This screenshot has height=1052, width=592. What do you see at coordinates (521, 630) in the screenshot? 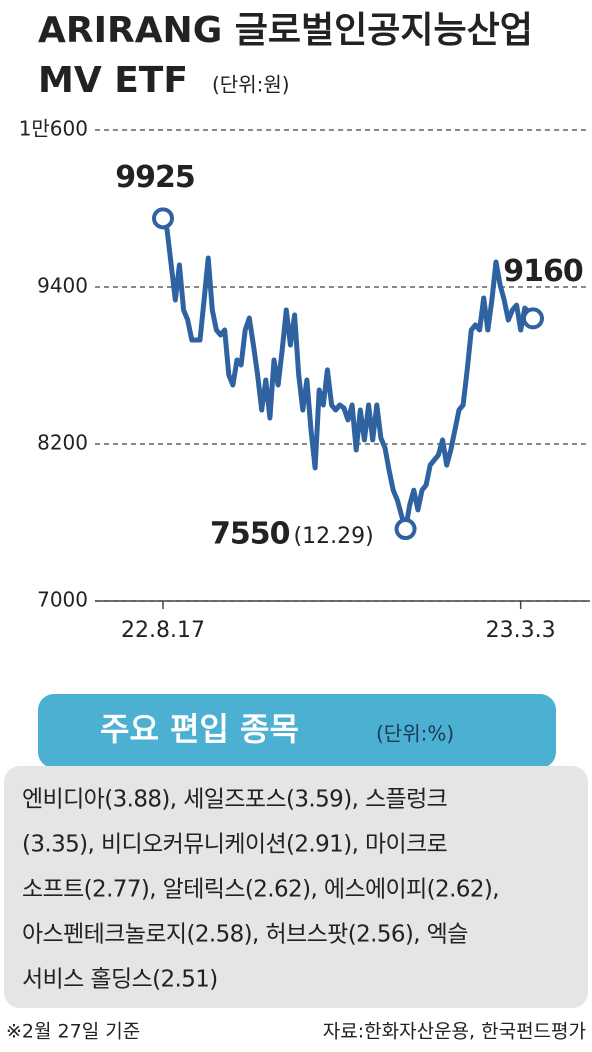
I see `x-tick-label: 23.3.3` at bounding box center [521, 630].